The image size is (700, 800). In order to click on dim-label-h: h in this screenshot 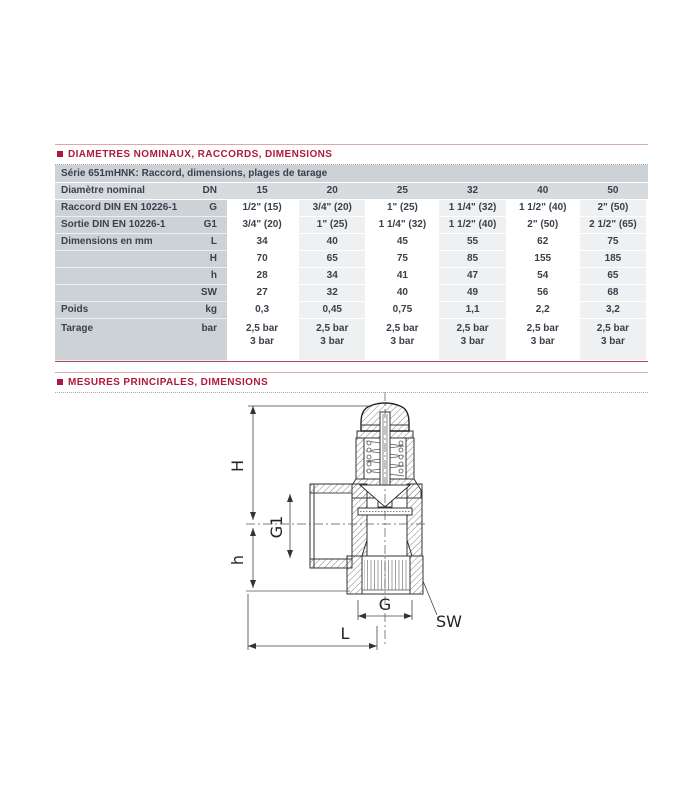, I will do `click(238, 560)`.